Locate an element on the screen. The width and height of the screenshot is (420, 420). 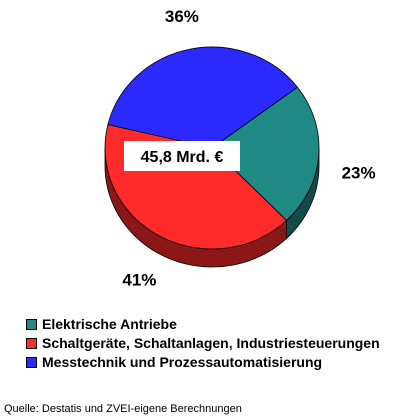
center-label: 45,8 Mrd. € is located at coordinates (182, 157).